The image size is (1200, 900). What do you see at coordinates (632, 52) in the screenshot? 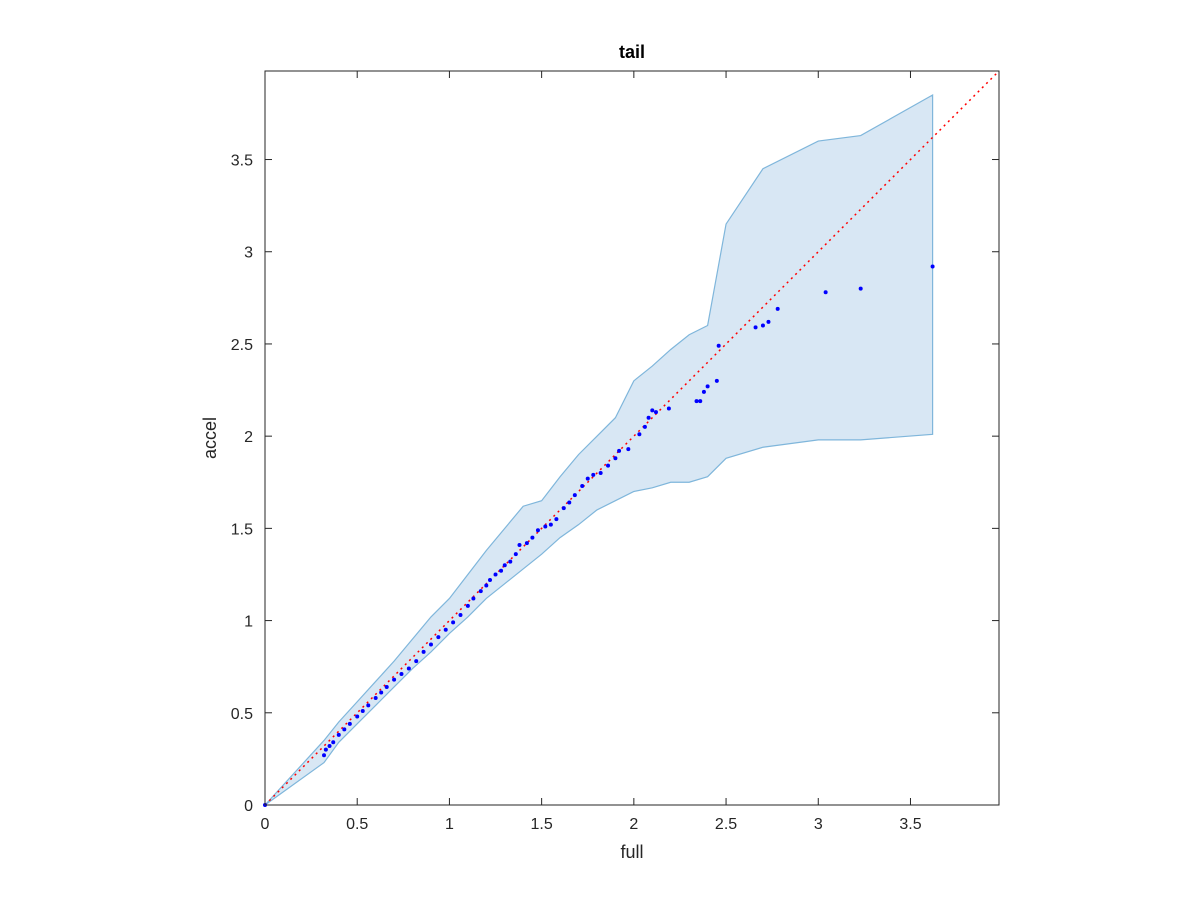
I see `chart-title: tail` at bounding box center [632, 52].